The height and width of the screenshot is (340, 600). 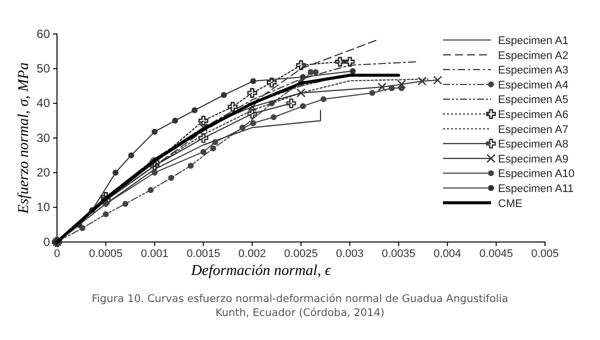 I want to click on legend-label: Especimen A3, so click(x=533, y=70).